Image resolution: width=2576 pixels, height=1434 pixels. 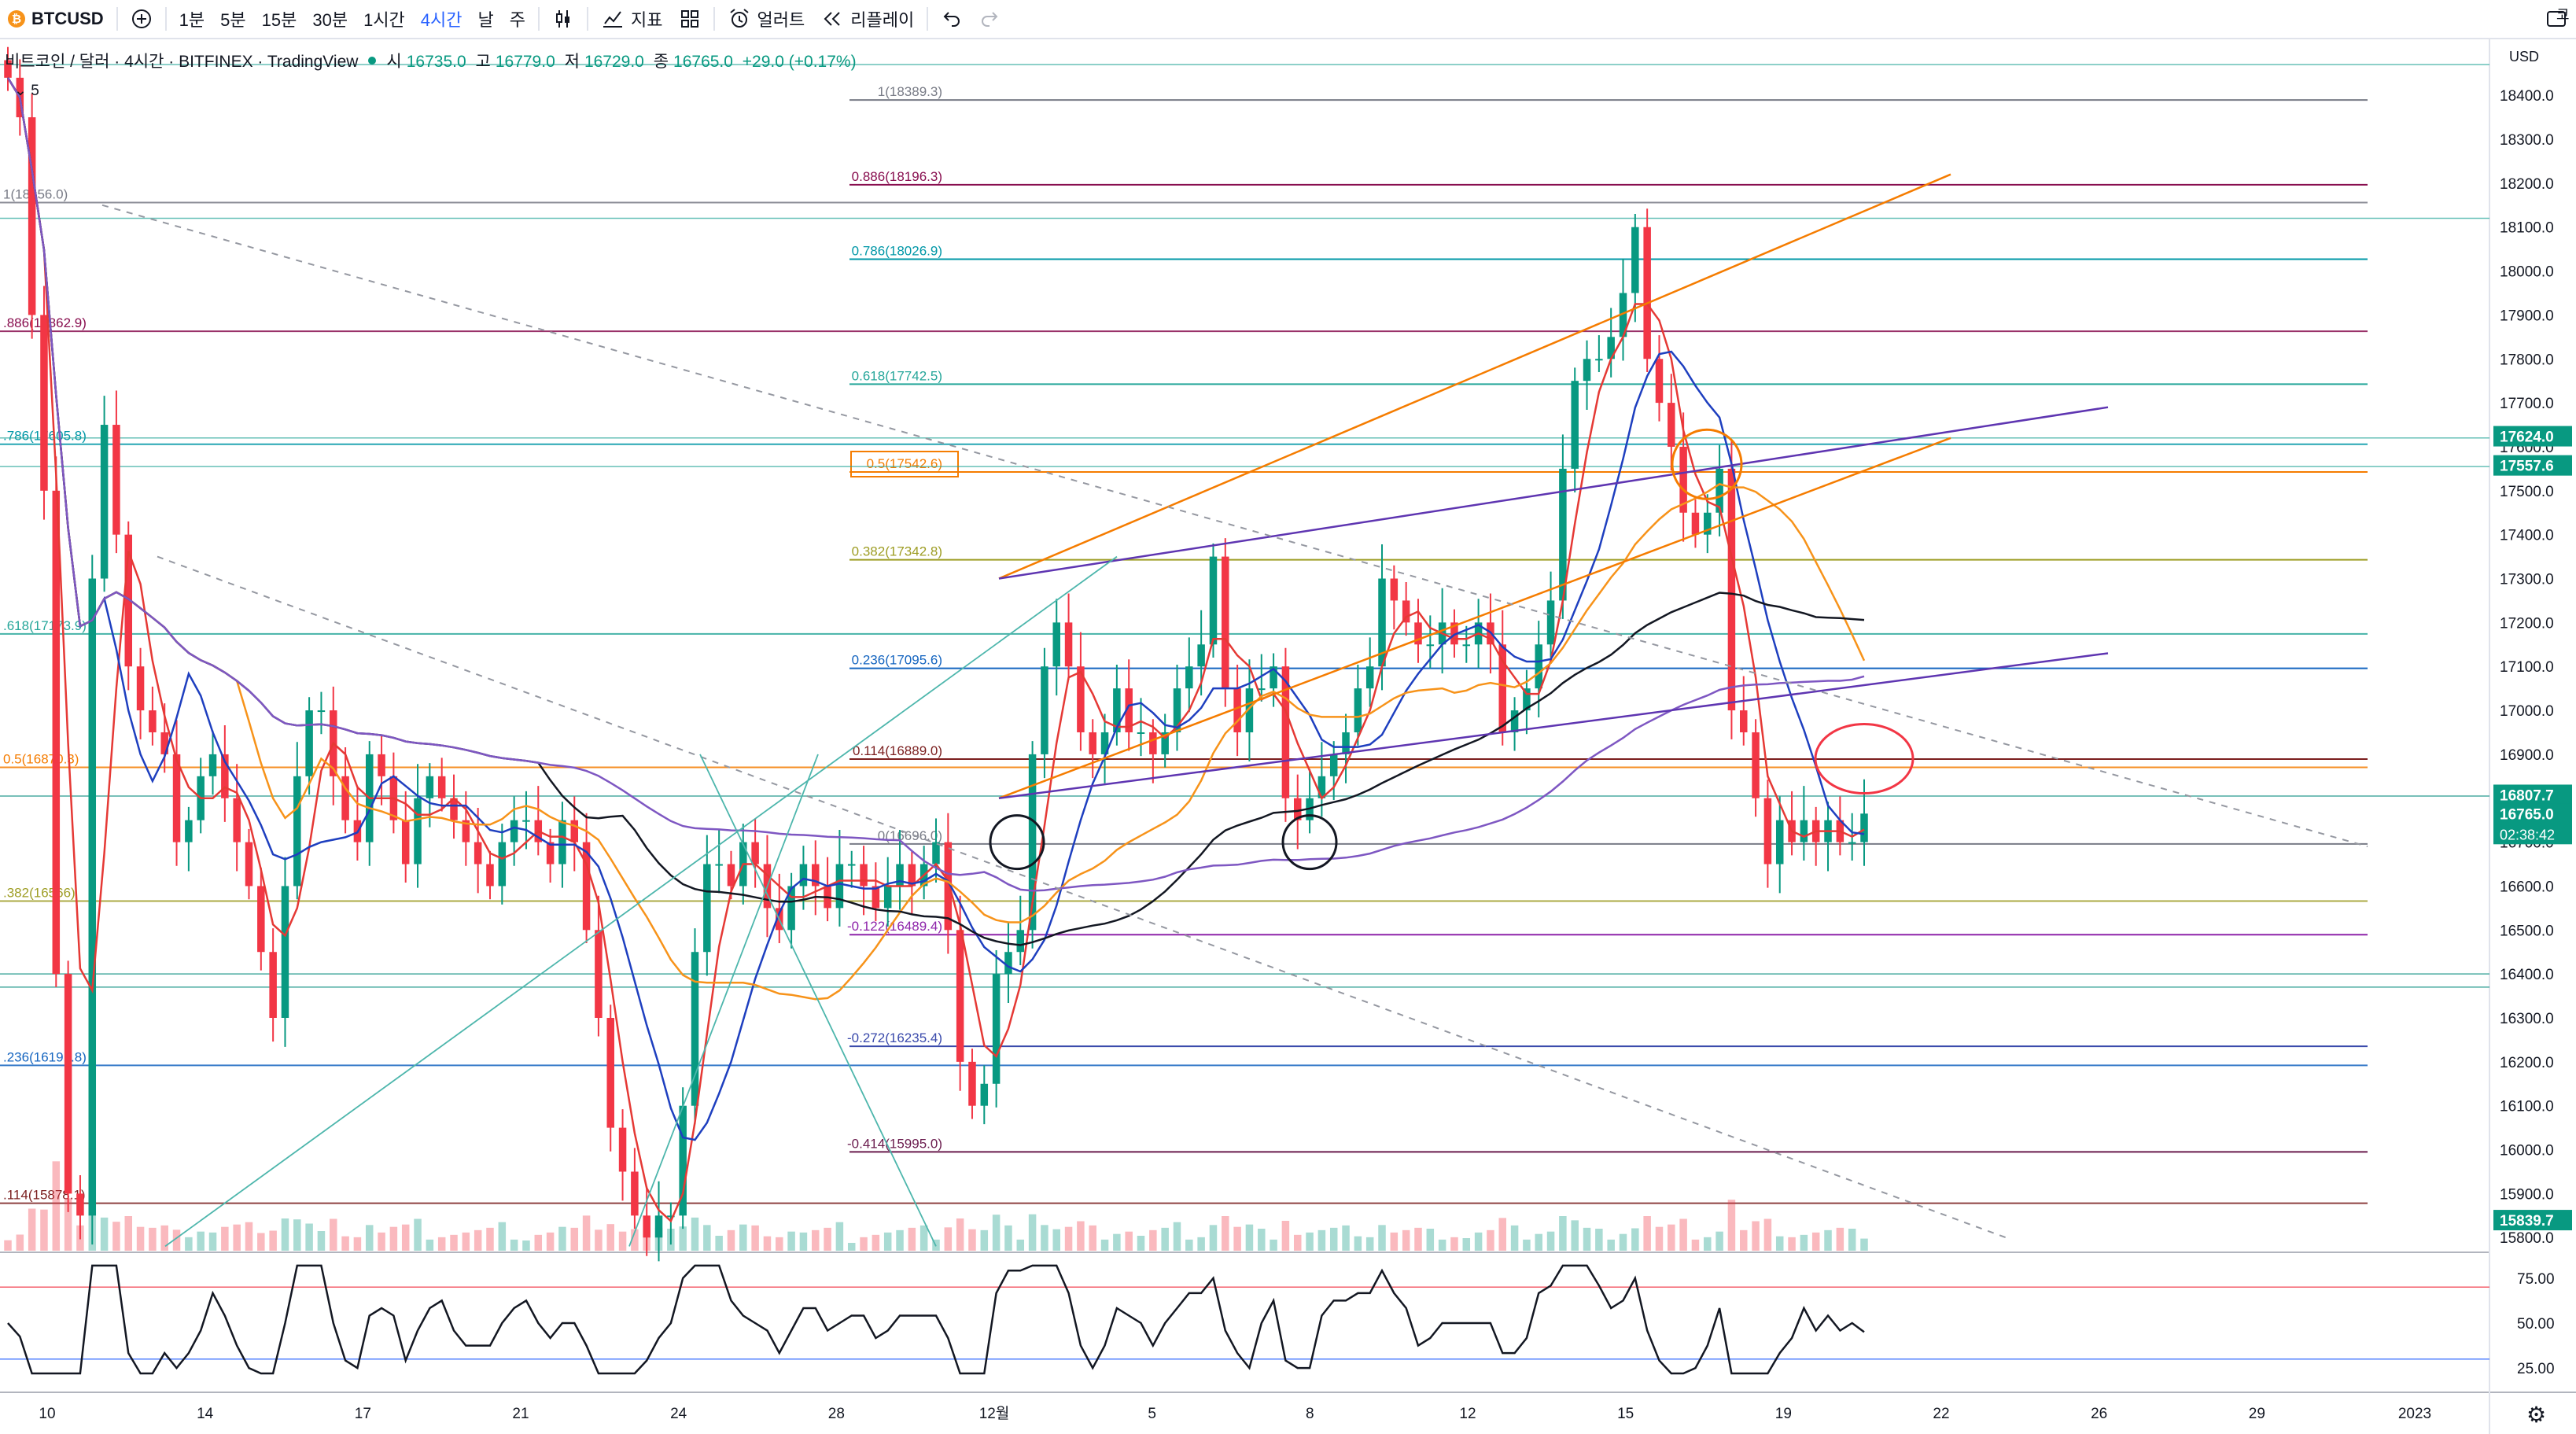 What do you see at coordinates (26, 91) in the screenshot?
I see `indicator-count: ⌄ 5` at bounding box center [26, 91].